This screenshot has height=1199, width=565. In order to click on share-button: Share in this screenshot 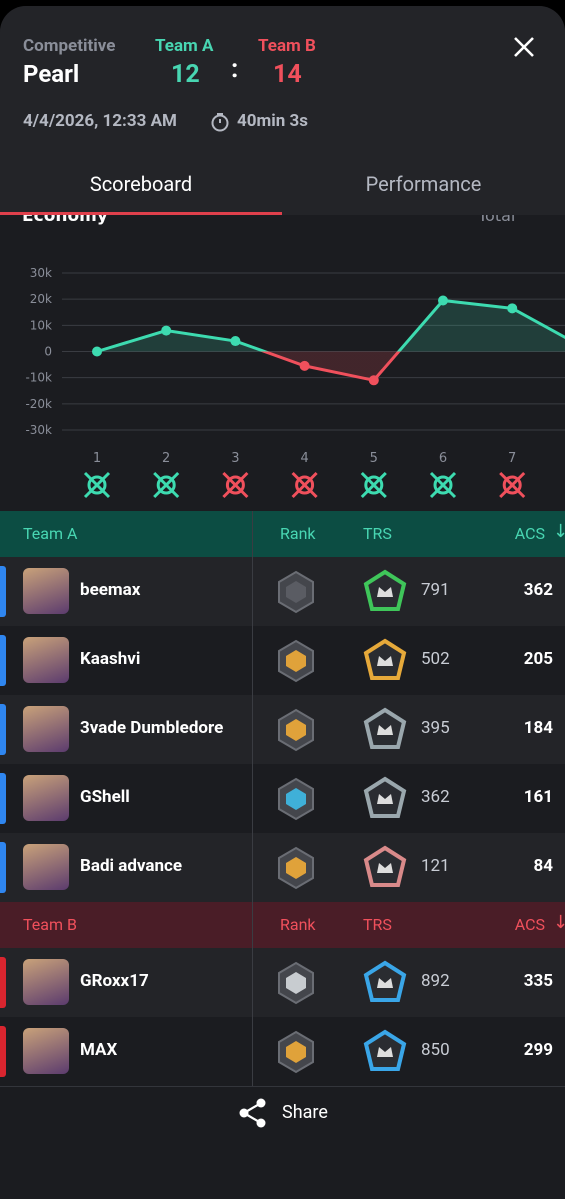, I will do `click(288, 1114)`.